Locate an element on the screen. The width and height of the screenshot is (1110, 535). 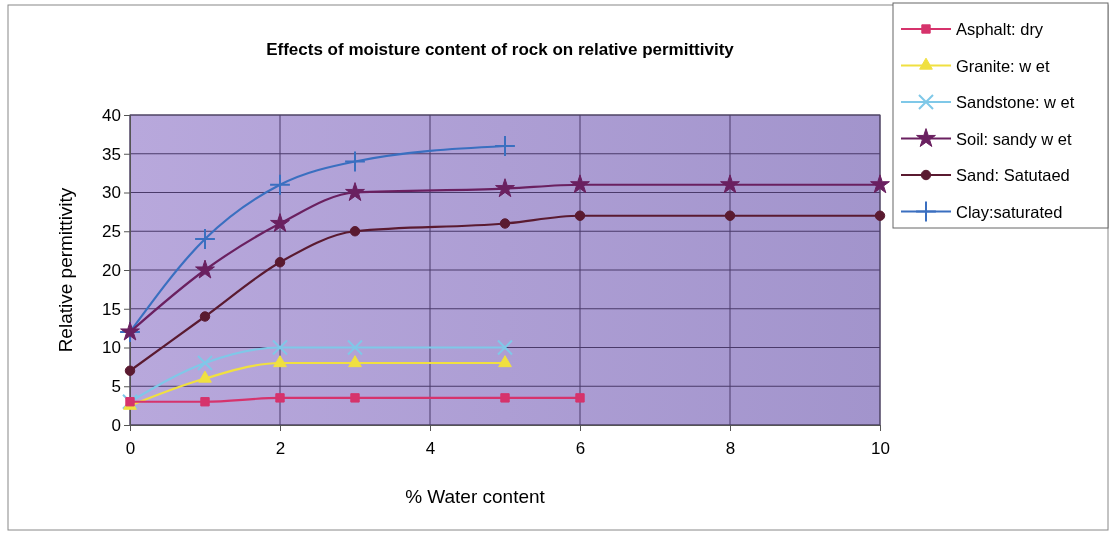
x-tick-label: 10 is located at coordinates (880, 449).